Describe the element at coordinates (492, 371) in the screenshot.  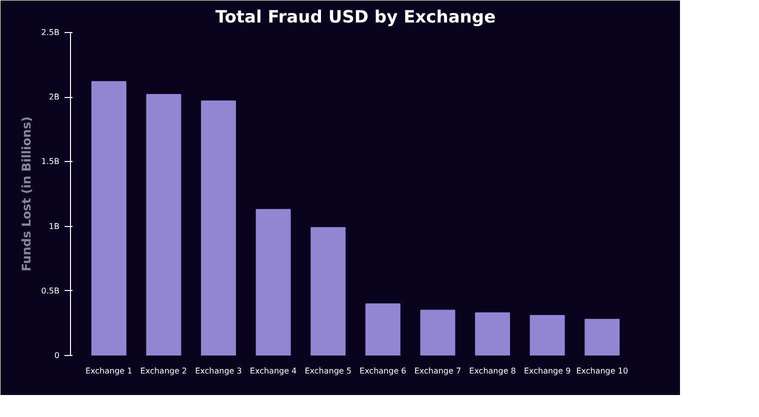
I see `x-tick-label: Exchange 8` at that location.